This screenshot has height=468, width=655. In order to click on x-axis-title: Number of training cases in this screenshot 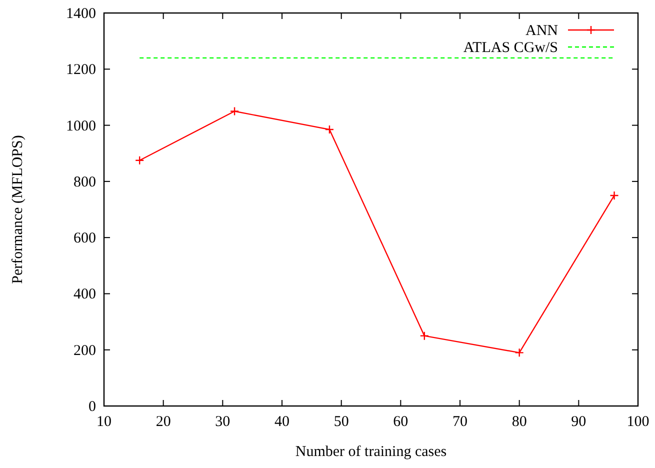, I will do `click(371, 452)`.